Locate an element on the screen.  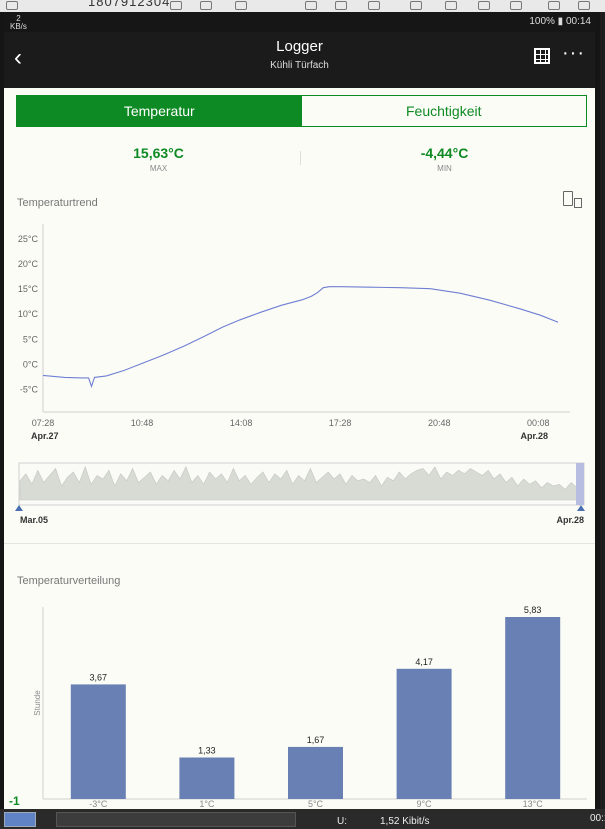
tab-temperatur: Temperatur is located at coordinates (159, 111).